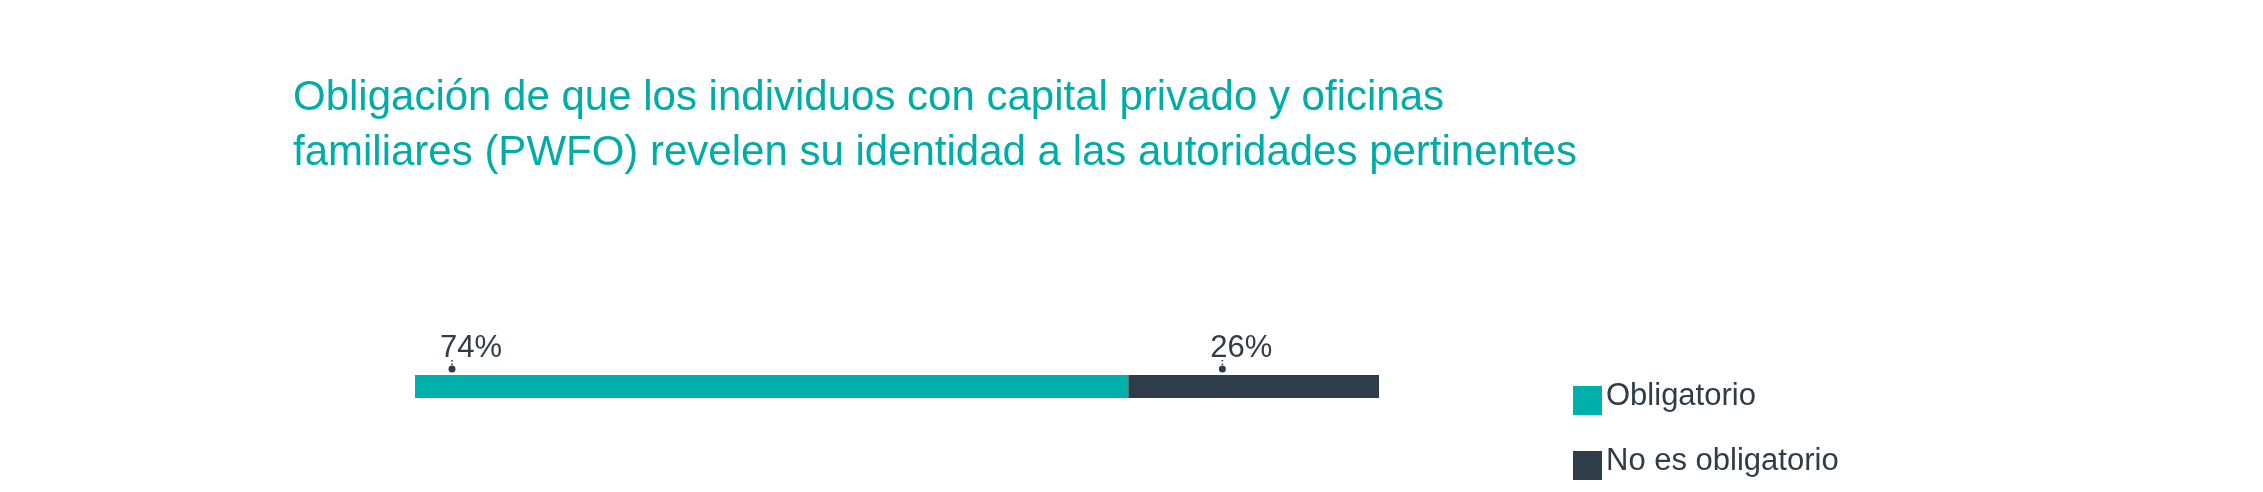  What do you see at coordinates (1681, 394) in the screenshot?
I see `legend-label: Obligatorio` at bounding box center [1681, 394].